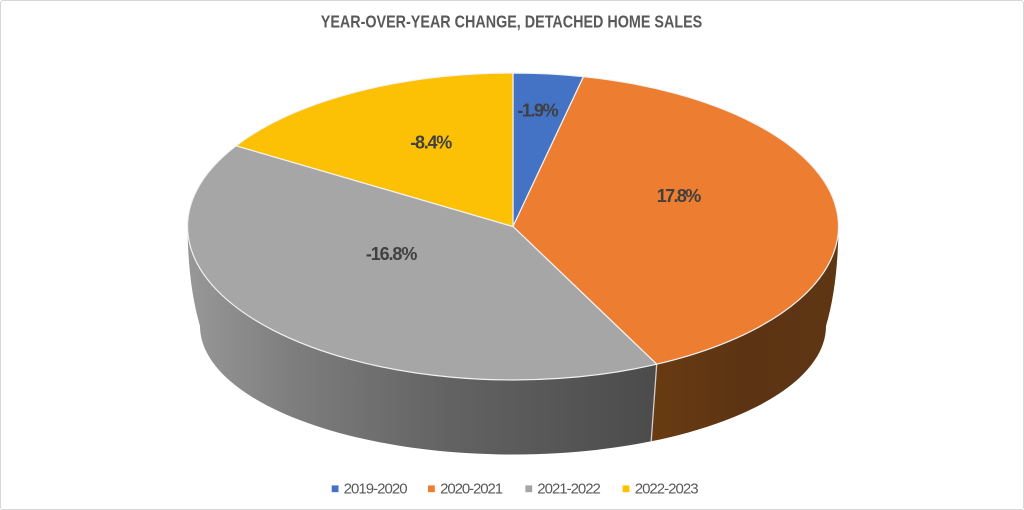  I want to click on svg-text: 2019-2020, so click(376, 489).